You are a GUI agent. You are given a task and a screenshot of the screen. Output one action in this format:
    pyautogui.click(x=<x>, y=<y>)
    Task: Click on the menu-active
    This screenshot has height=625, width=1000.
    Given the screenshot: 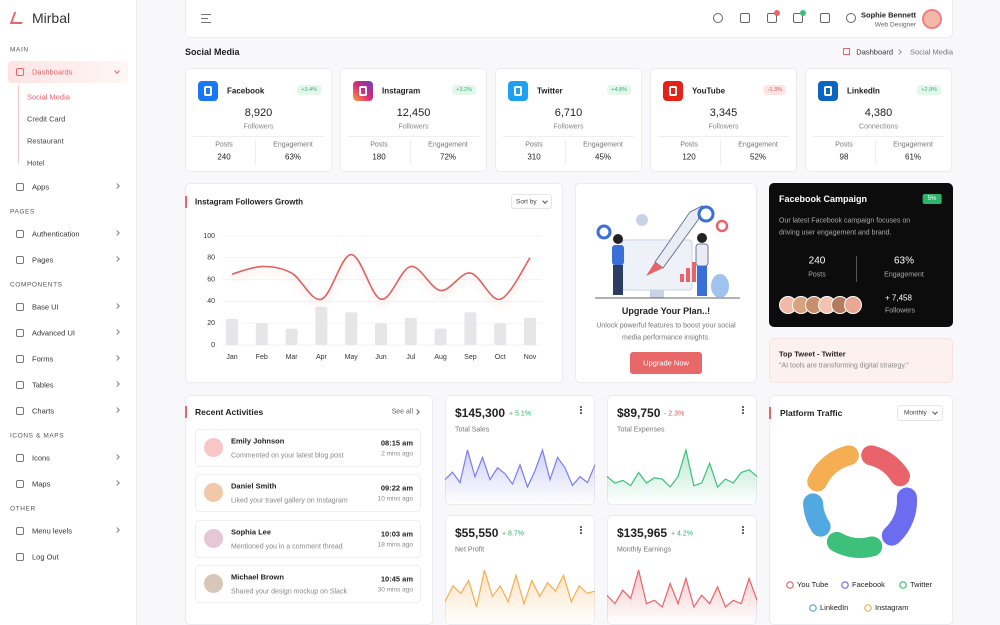 What is the action you would take?
    pyautogui.click(x=68, y=72)
    